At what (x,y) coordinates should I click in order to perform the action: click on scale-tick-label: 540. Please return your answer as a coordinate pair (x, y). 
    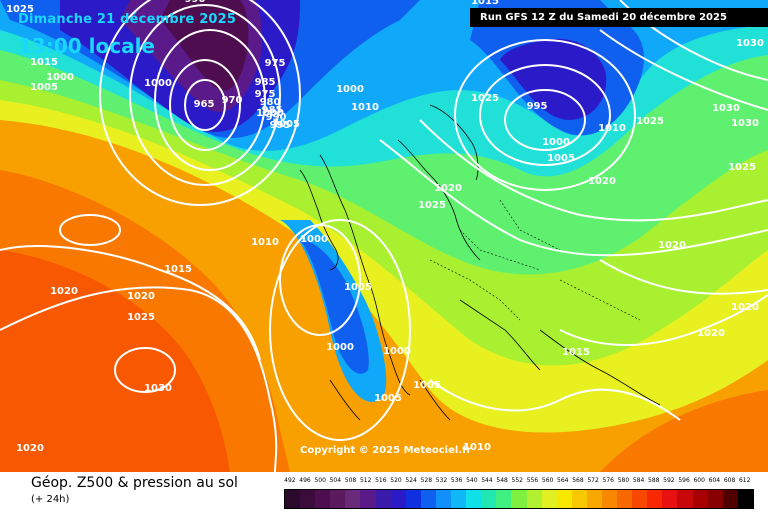
    Looking at the image, I should click on (472, 480).